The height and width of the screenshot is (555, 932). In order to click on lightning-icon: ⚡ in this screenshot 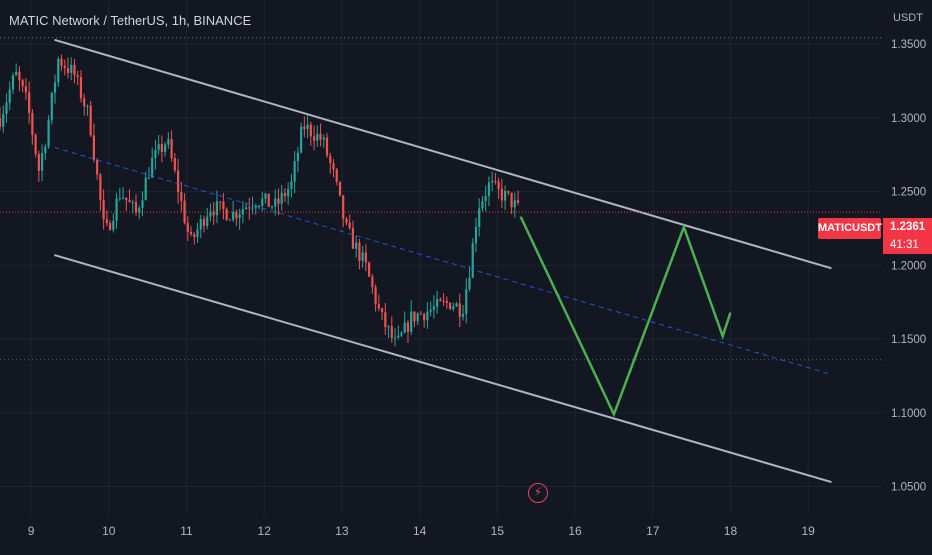, I will do `click(538, 493)`.